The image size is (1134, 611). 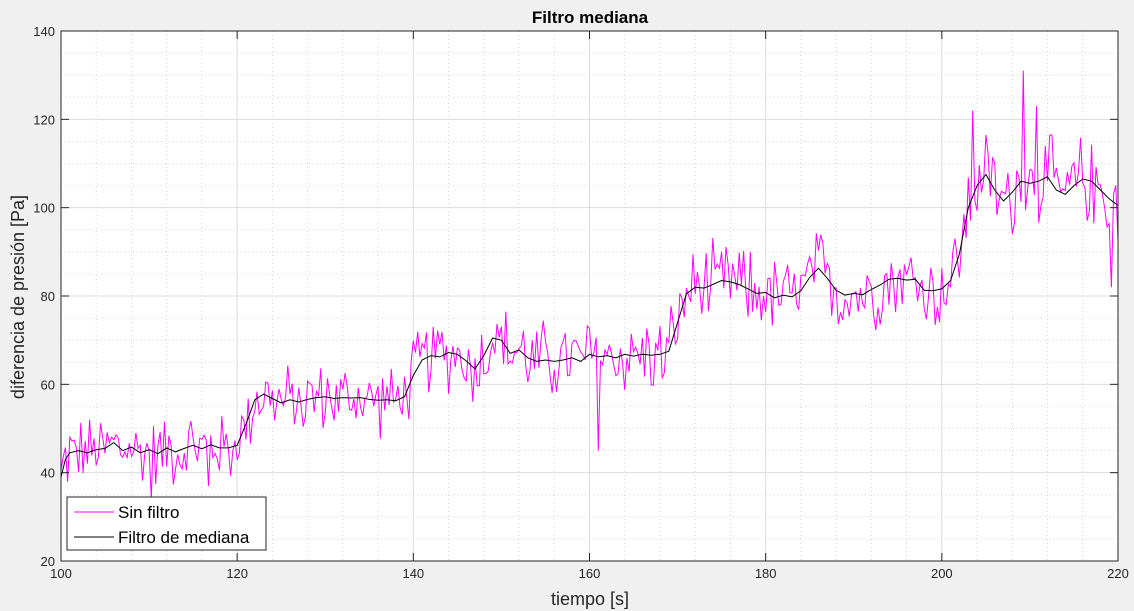 I want to click on legend: Sin filtro Filtro de mediana, so click(x=166, y=523).